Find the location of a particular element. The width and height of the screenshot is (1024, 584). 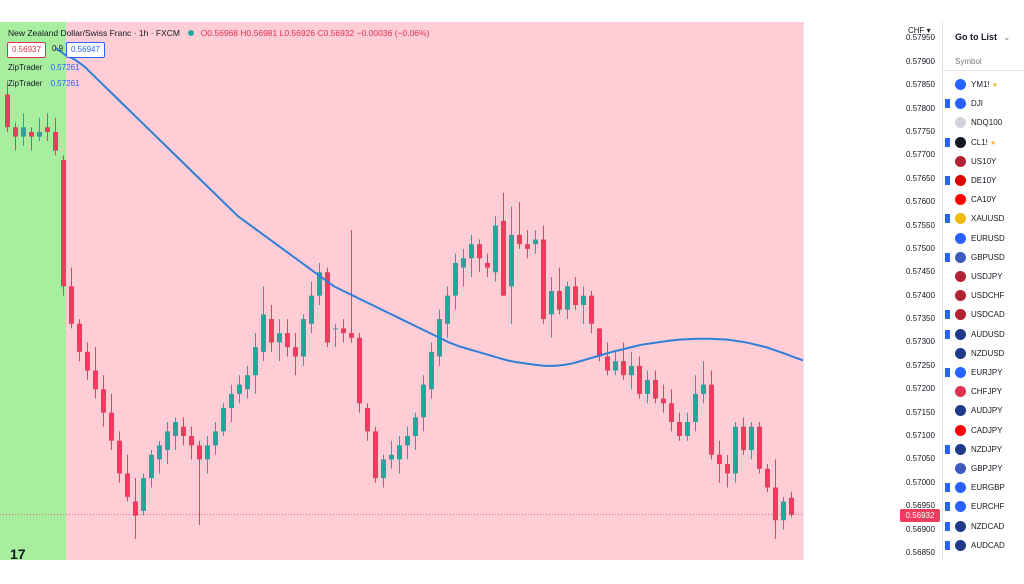

watchlist-symbol: EURJPY is located at coordinates (987, 372).